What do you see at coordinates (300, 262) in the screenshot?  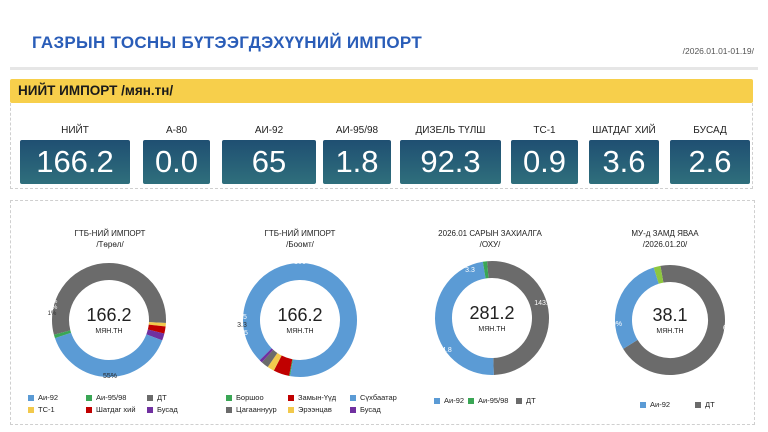 I see `data-label: 150` at bounding box center [300, 262].